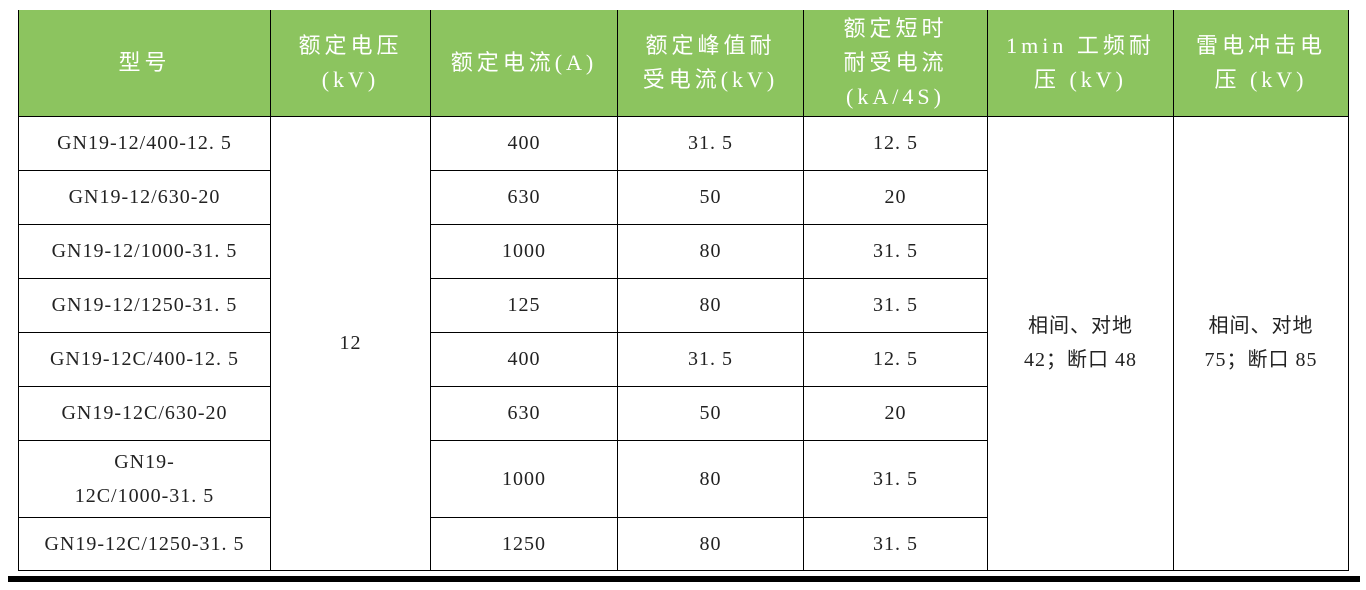 The image size is (1366, 590). What do you see at coordinates (144, 413) in the screenshot?
I see `model-cell: GN19-12C/630-20` at bounding box center [144, 413].